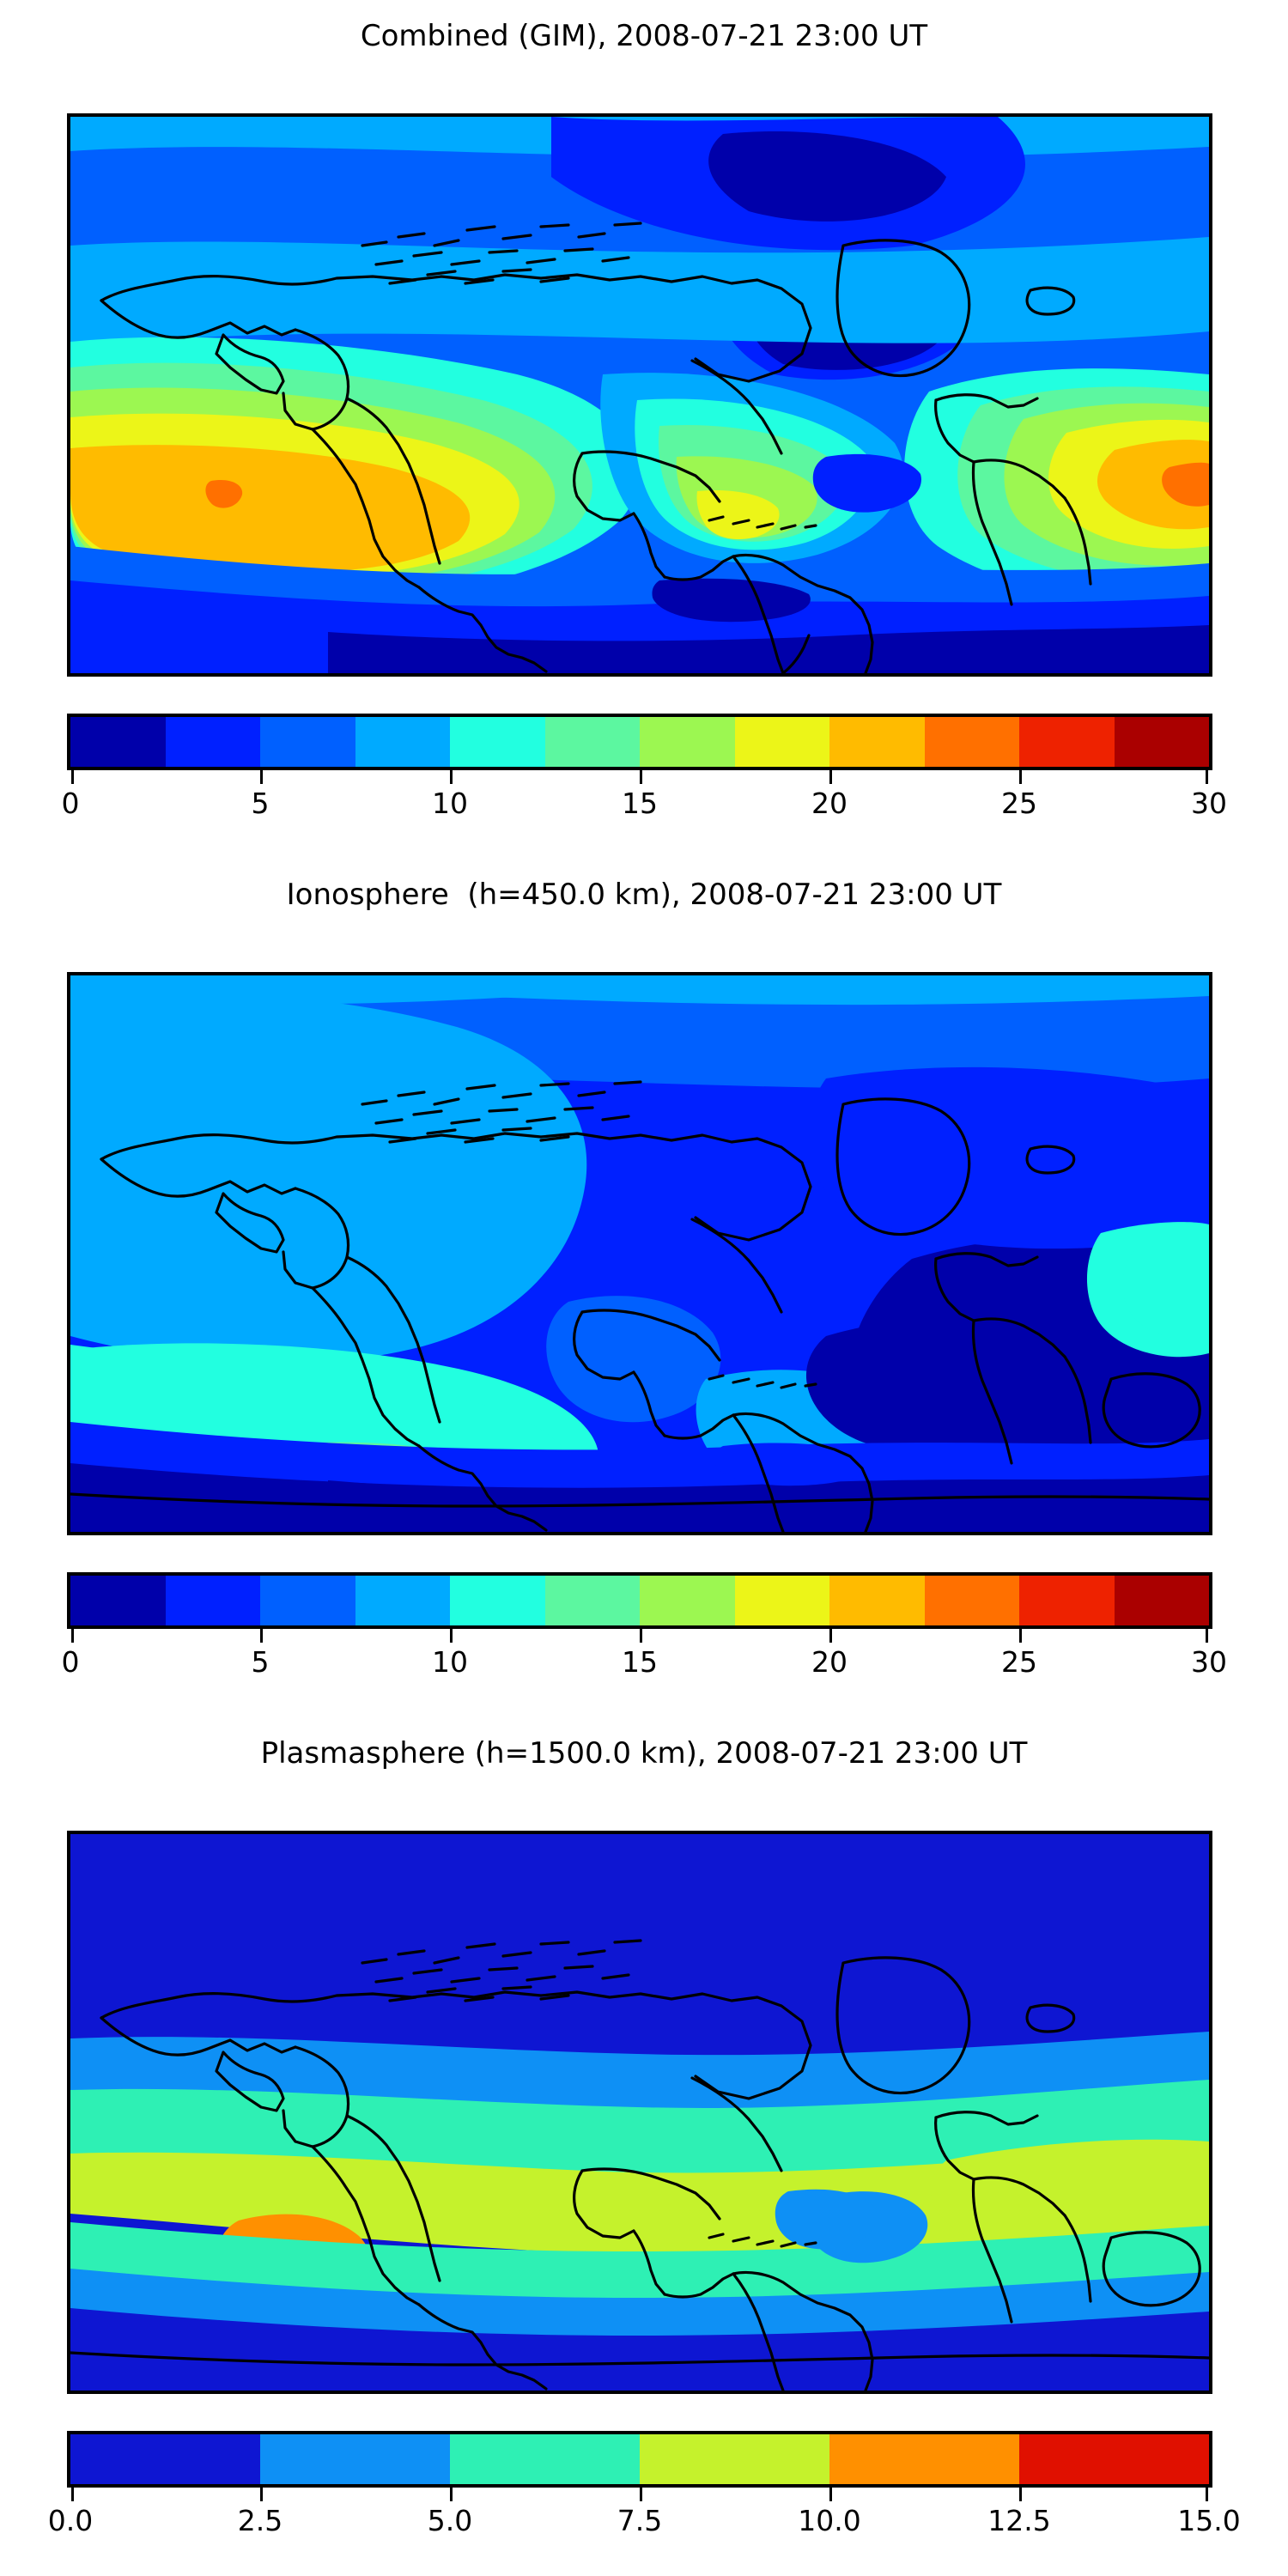 The height and width of the screenshot is (2576, 1288). I want to click on colorbar-plasmasphere, so click(640, 2459).